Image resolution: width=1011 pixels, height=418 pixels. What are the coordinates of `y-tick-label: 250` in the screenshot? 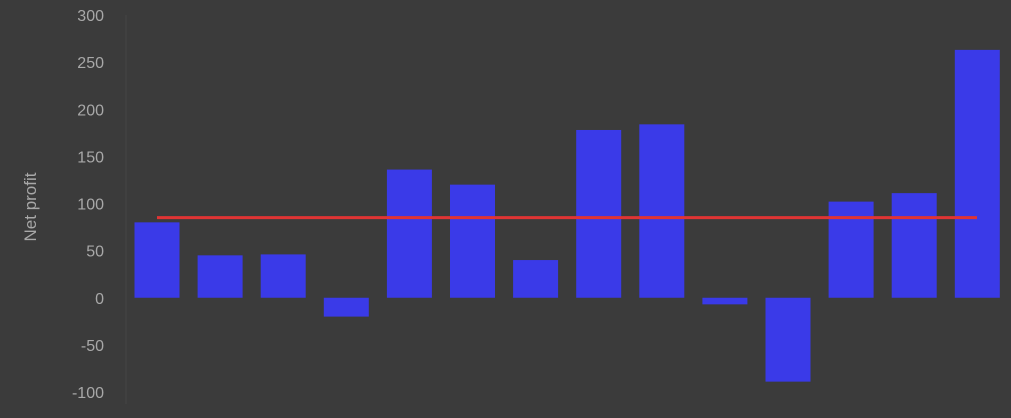 It's located at (90, 63).